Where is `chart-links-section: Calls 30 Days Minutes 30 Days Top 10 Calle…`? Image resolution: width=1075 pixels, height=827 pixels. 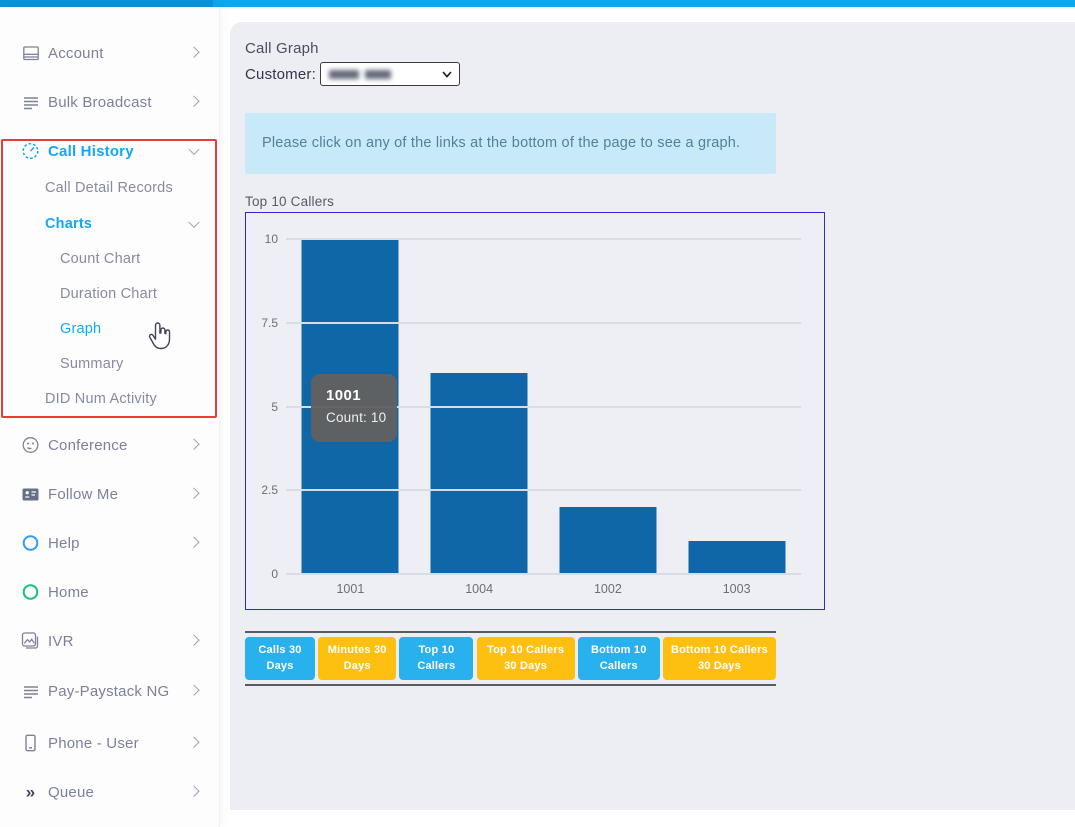 chart-links-section: Calls 30 Days Minutes 30 Days Top 10 Calle… is located at coordinates (510, 658).